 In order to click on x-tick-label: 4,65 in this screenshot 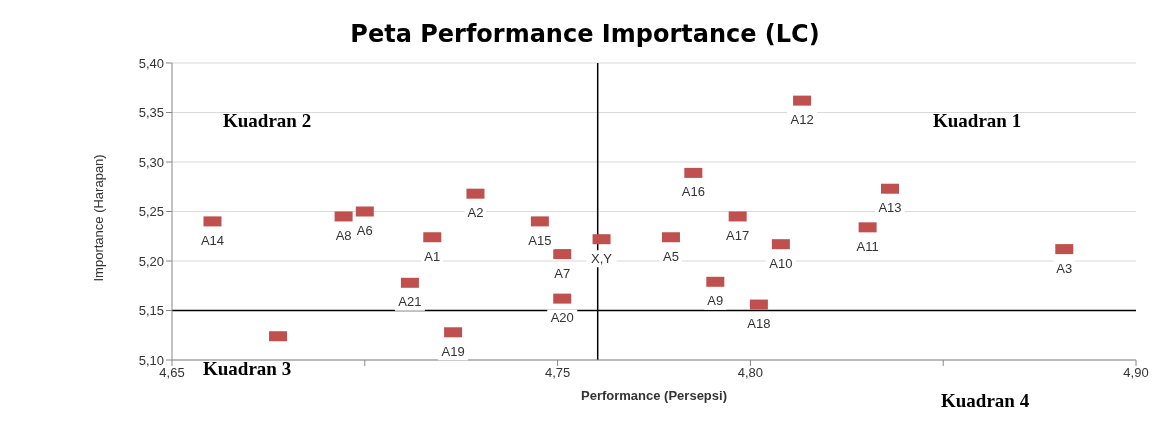, I will do `click(172, 373)`.